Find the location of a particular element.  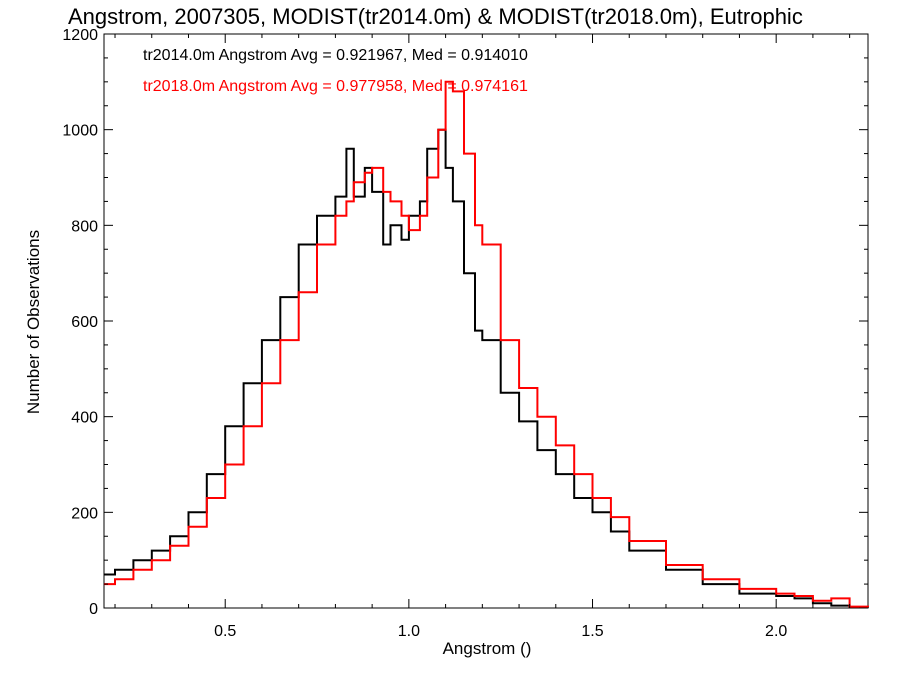

y-tick-label: 600 is located at coordinates (84, 322).